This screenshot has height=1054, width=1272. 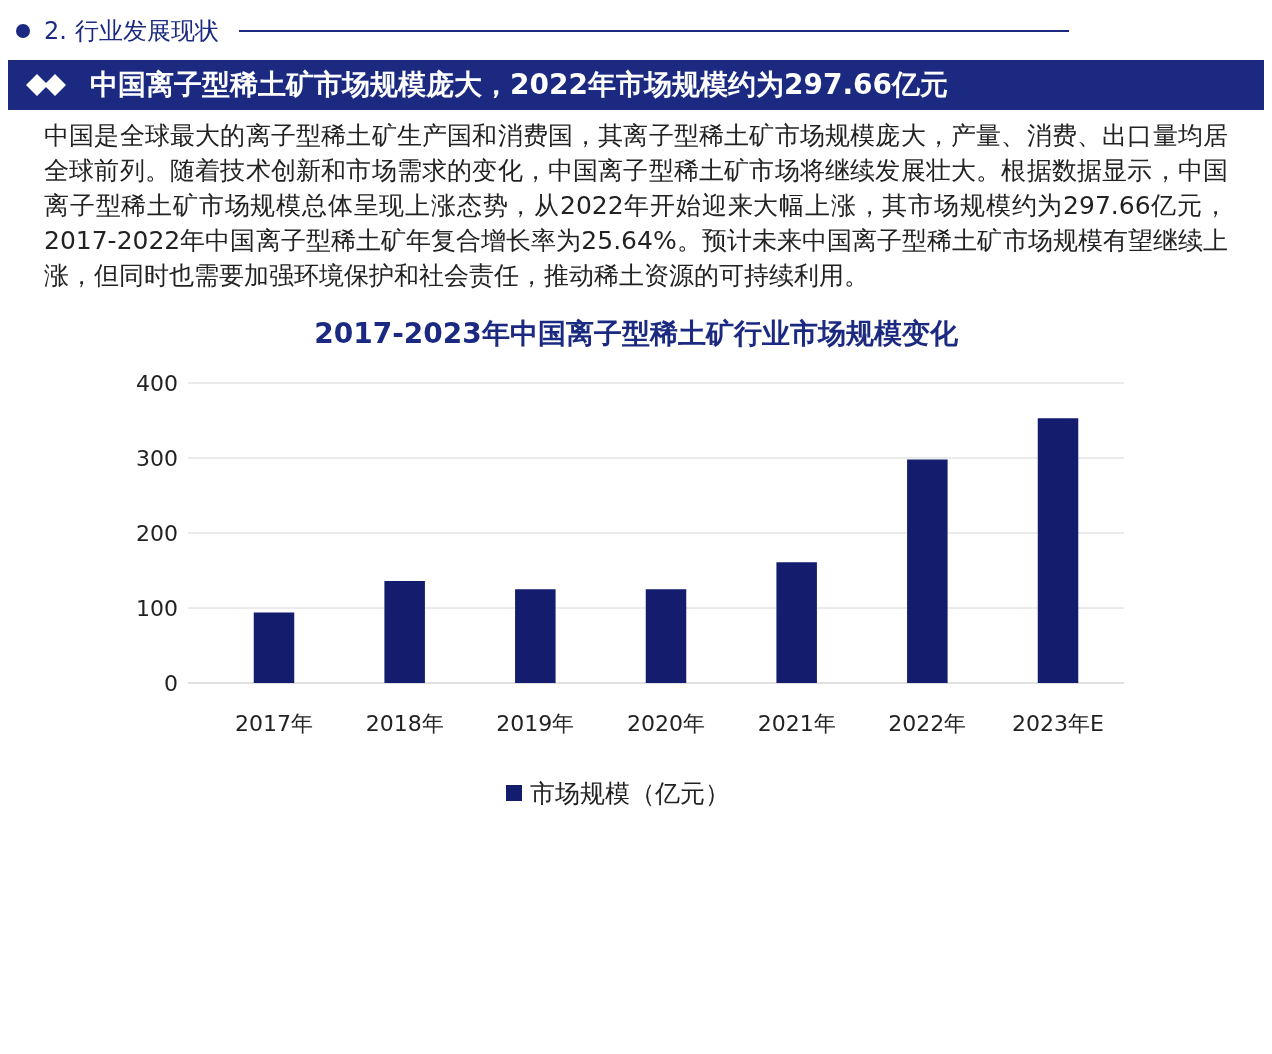 I want to click on x-tick-label: 2019年, so click(x=535, y=723).